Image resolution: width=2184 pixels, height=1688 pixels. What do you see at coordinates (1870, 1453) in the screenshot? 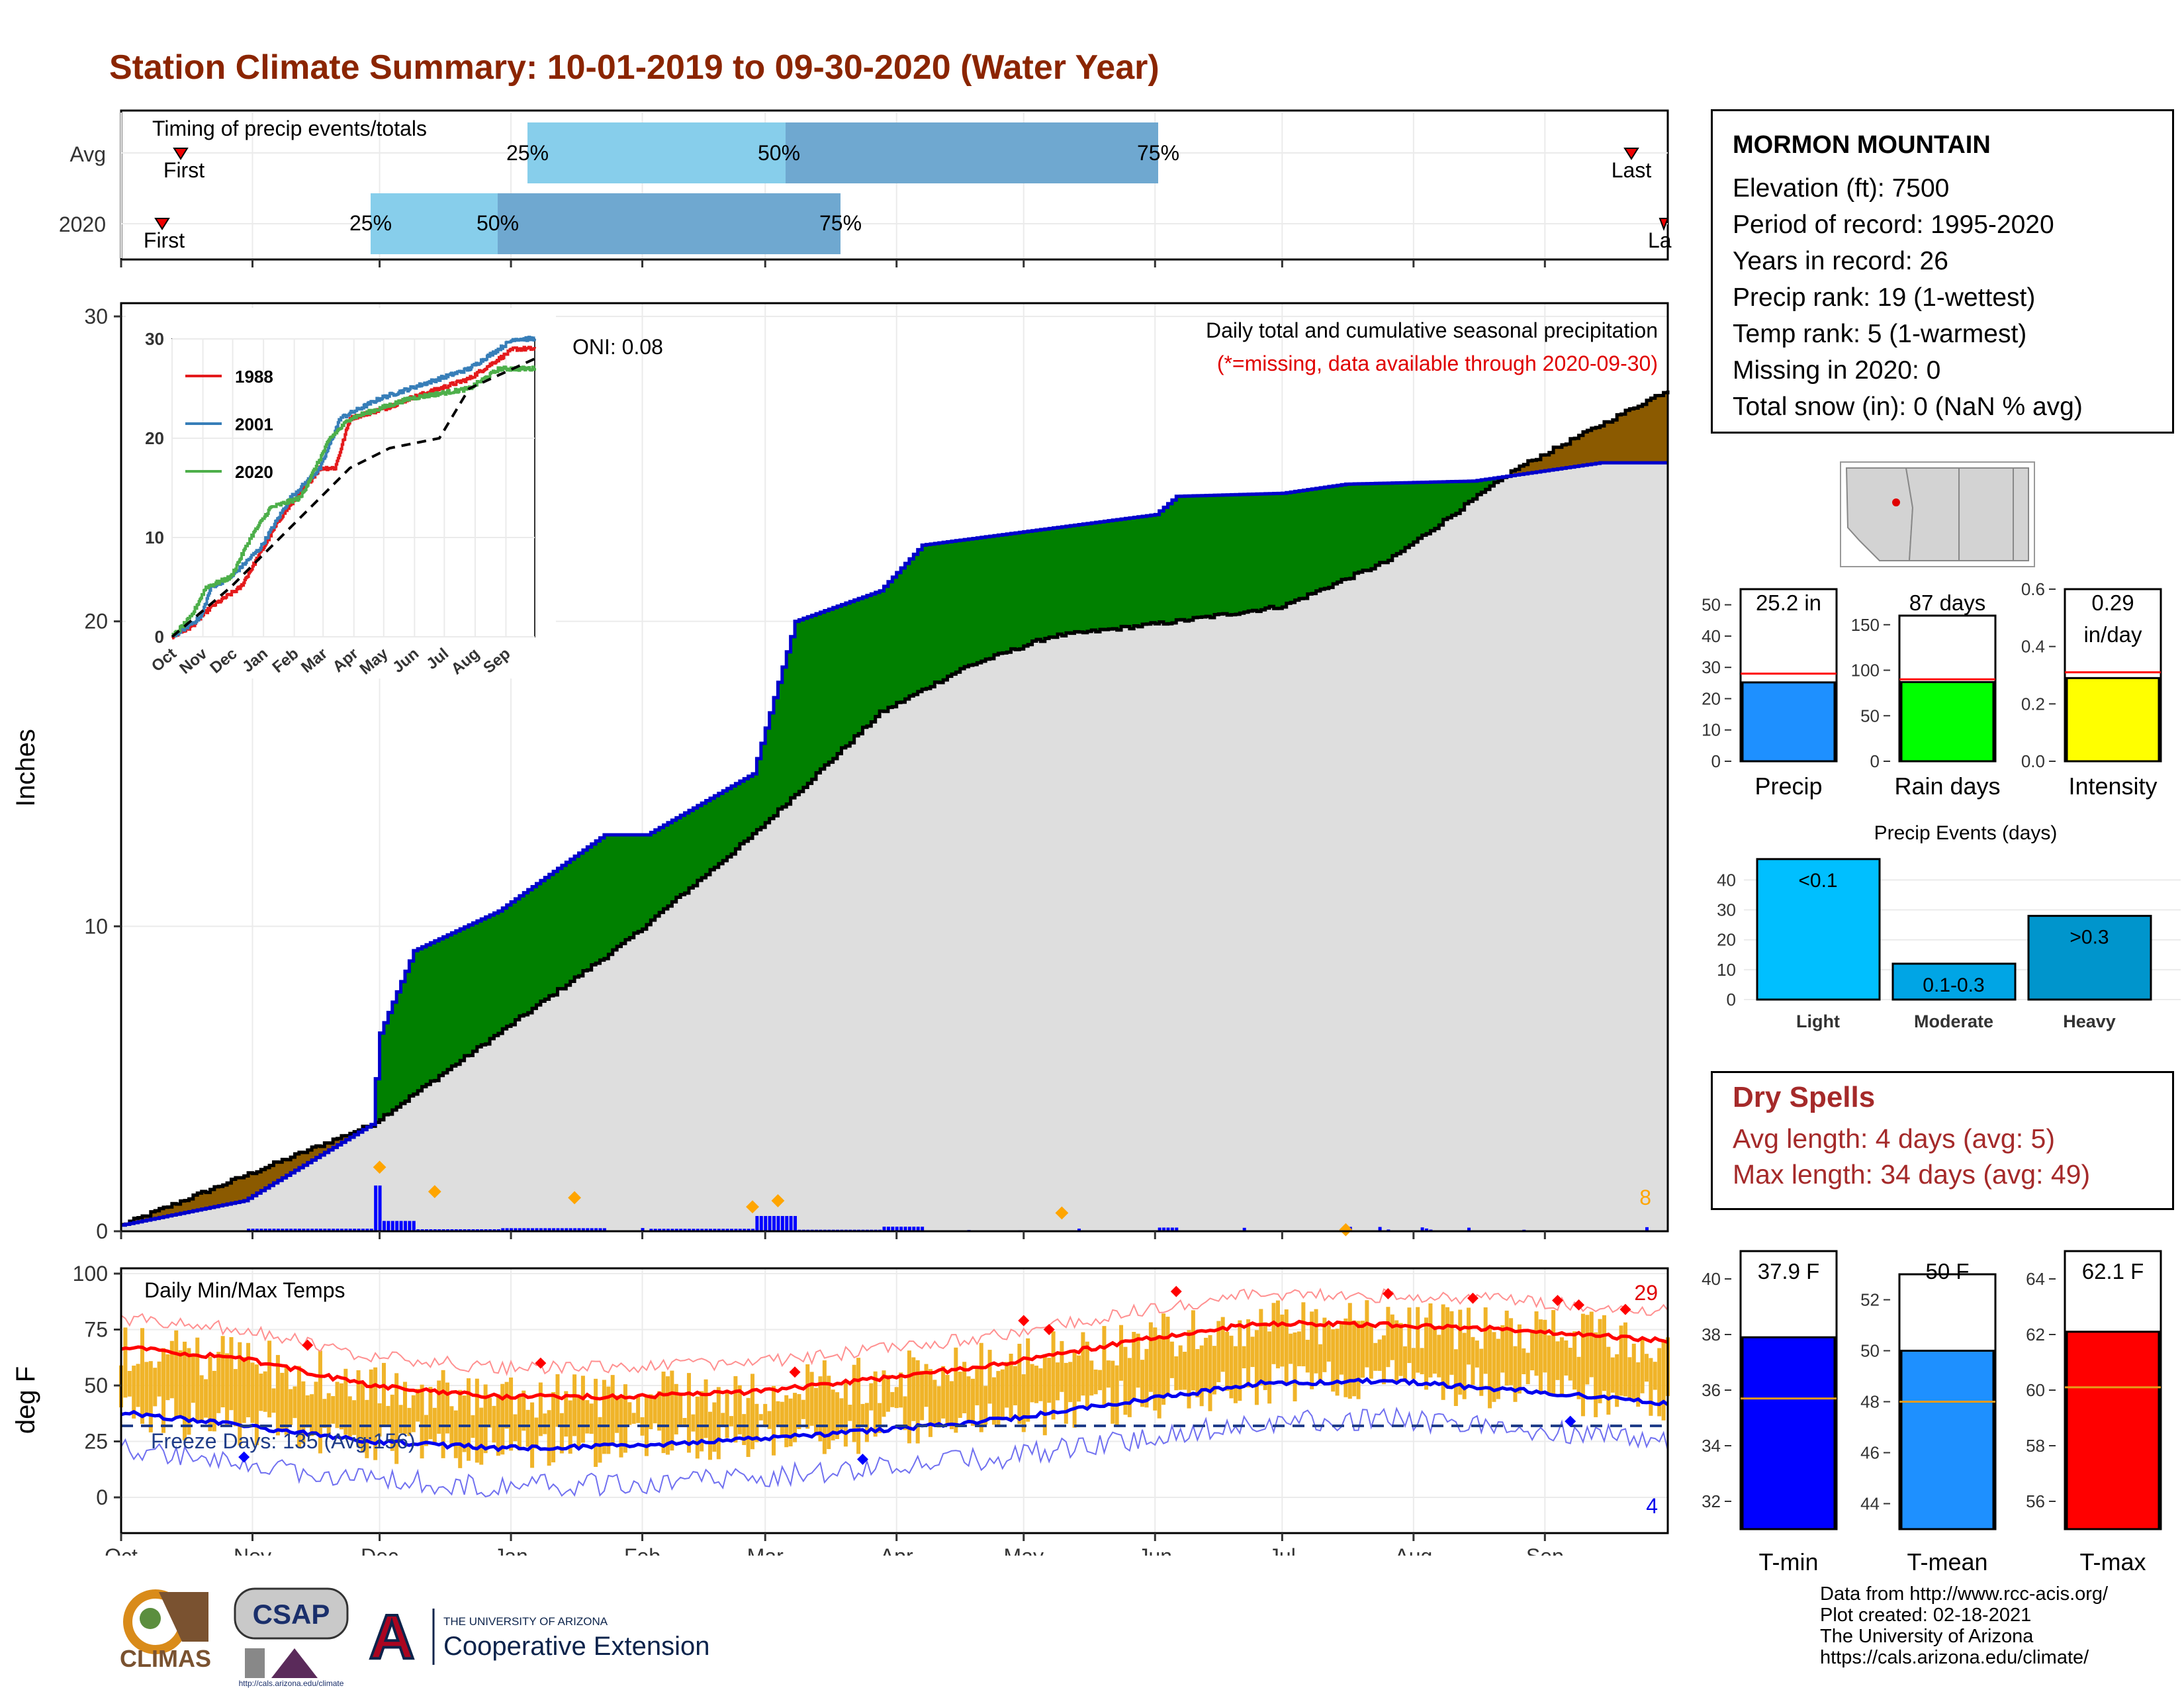
I see `summary-tick-label: 46` at bounding box center [1870, 1453].